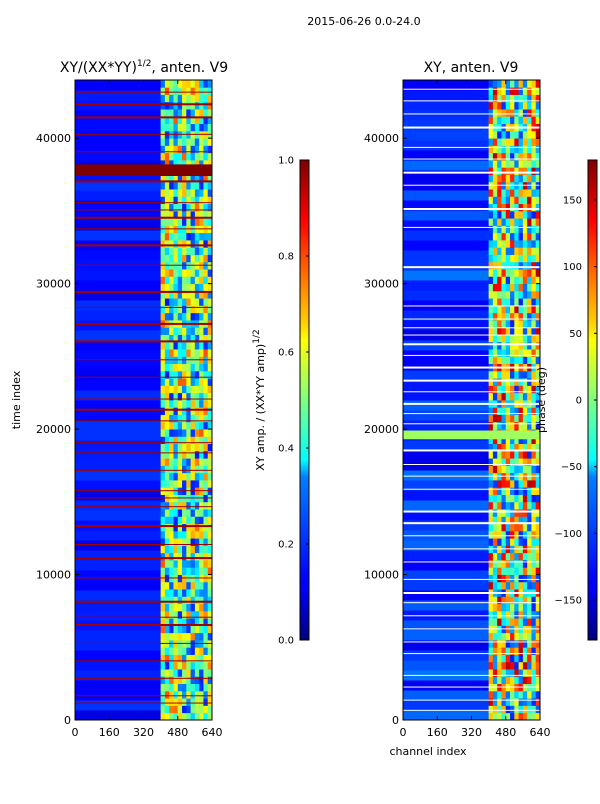  Describe the element at coordinates (286, 545) in the screenshot. I see `colorbar-tick-label: 0.2` at that location.